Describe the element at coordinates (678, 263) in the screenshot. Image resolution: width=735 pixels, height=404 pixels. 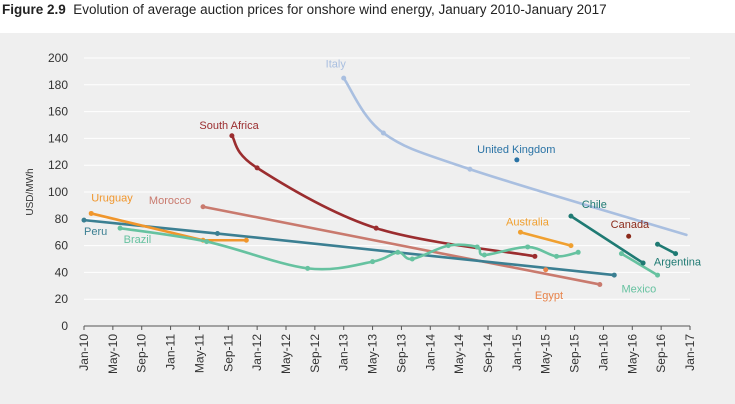
I see `series-label-argentina: Argentina` at that location.